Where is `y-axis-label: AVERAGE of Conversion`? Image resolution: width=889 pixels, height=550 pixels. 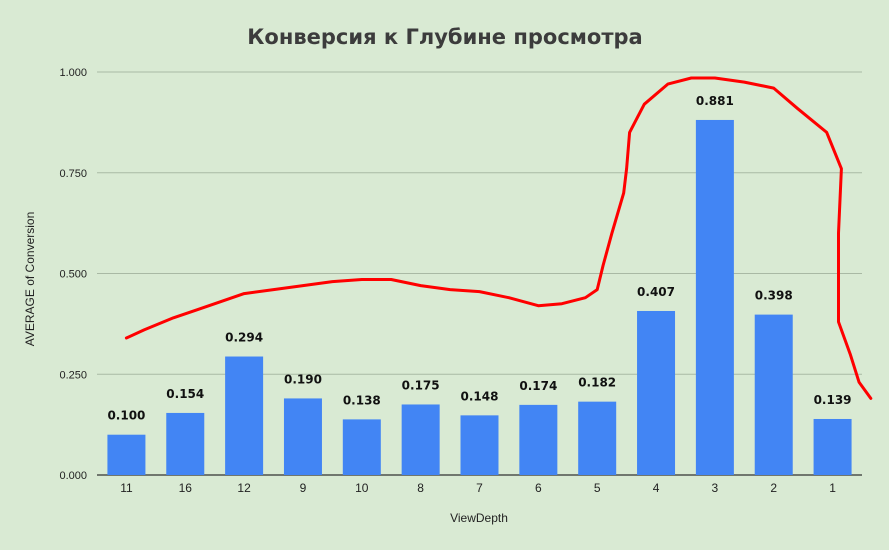 y-axis-label: AVERAGE of Conversion is located at coordinates (30, 279).